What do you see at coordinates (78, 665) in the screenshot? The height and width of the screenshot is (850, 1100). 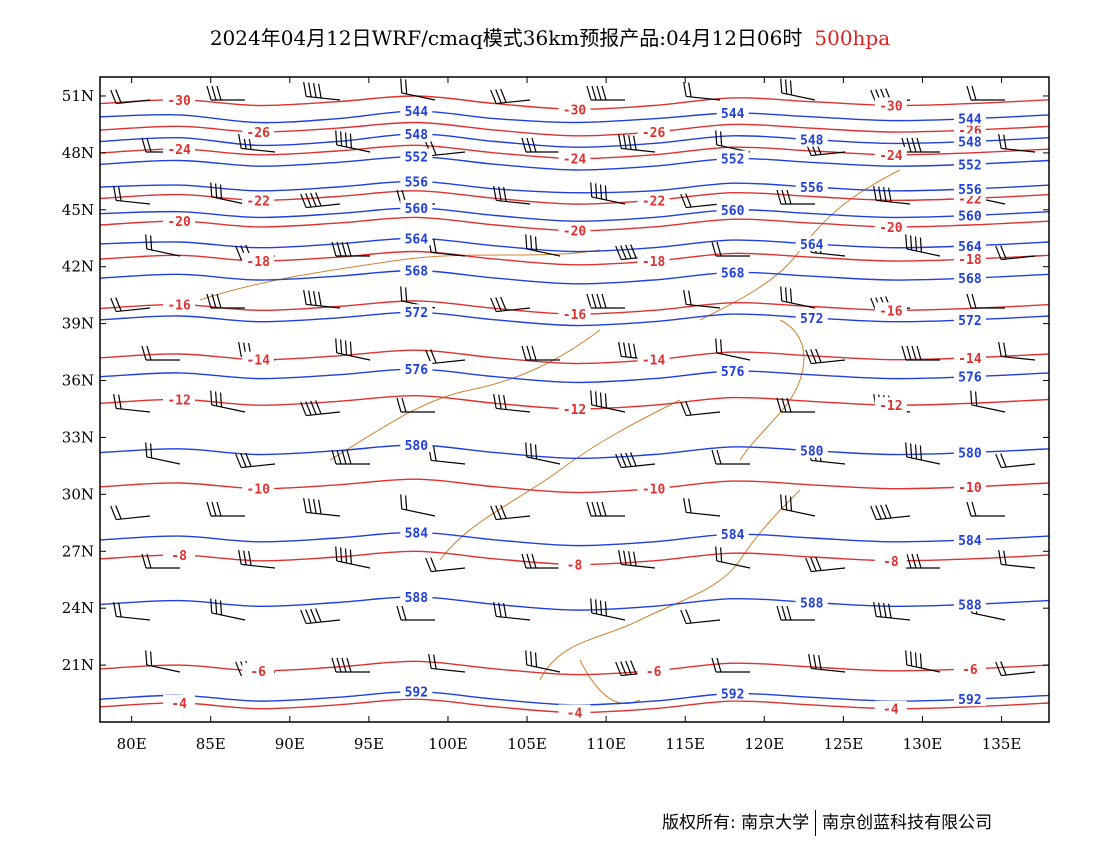 I see `lat-label: 21N` at bounding box center [78, 665].